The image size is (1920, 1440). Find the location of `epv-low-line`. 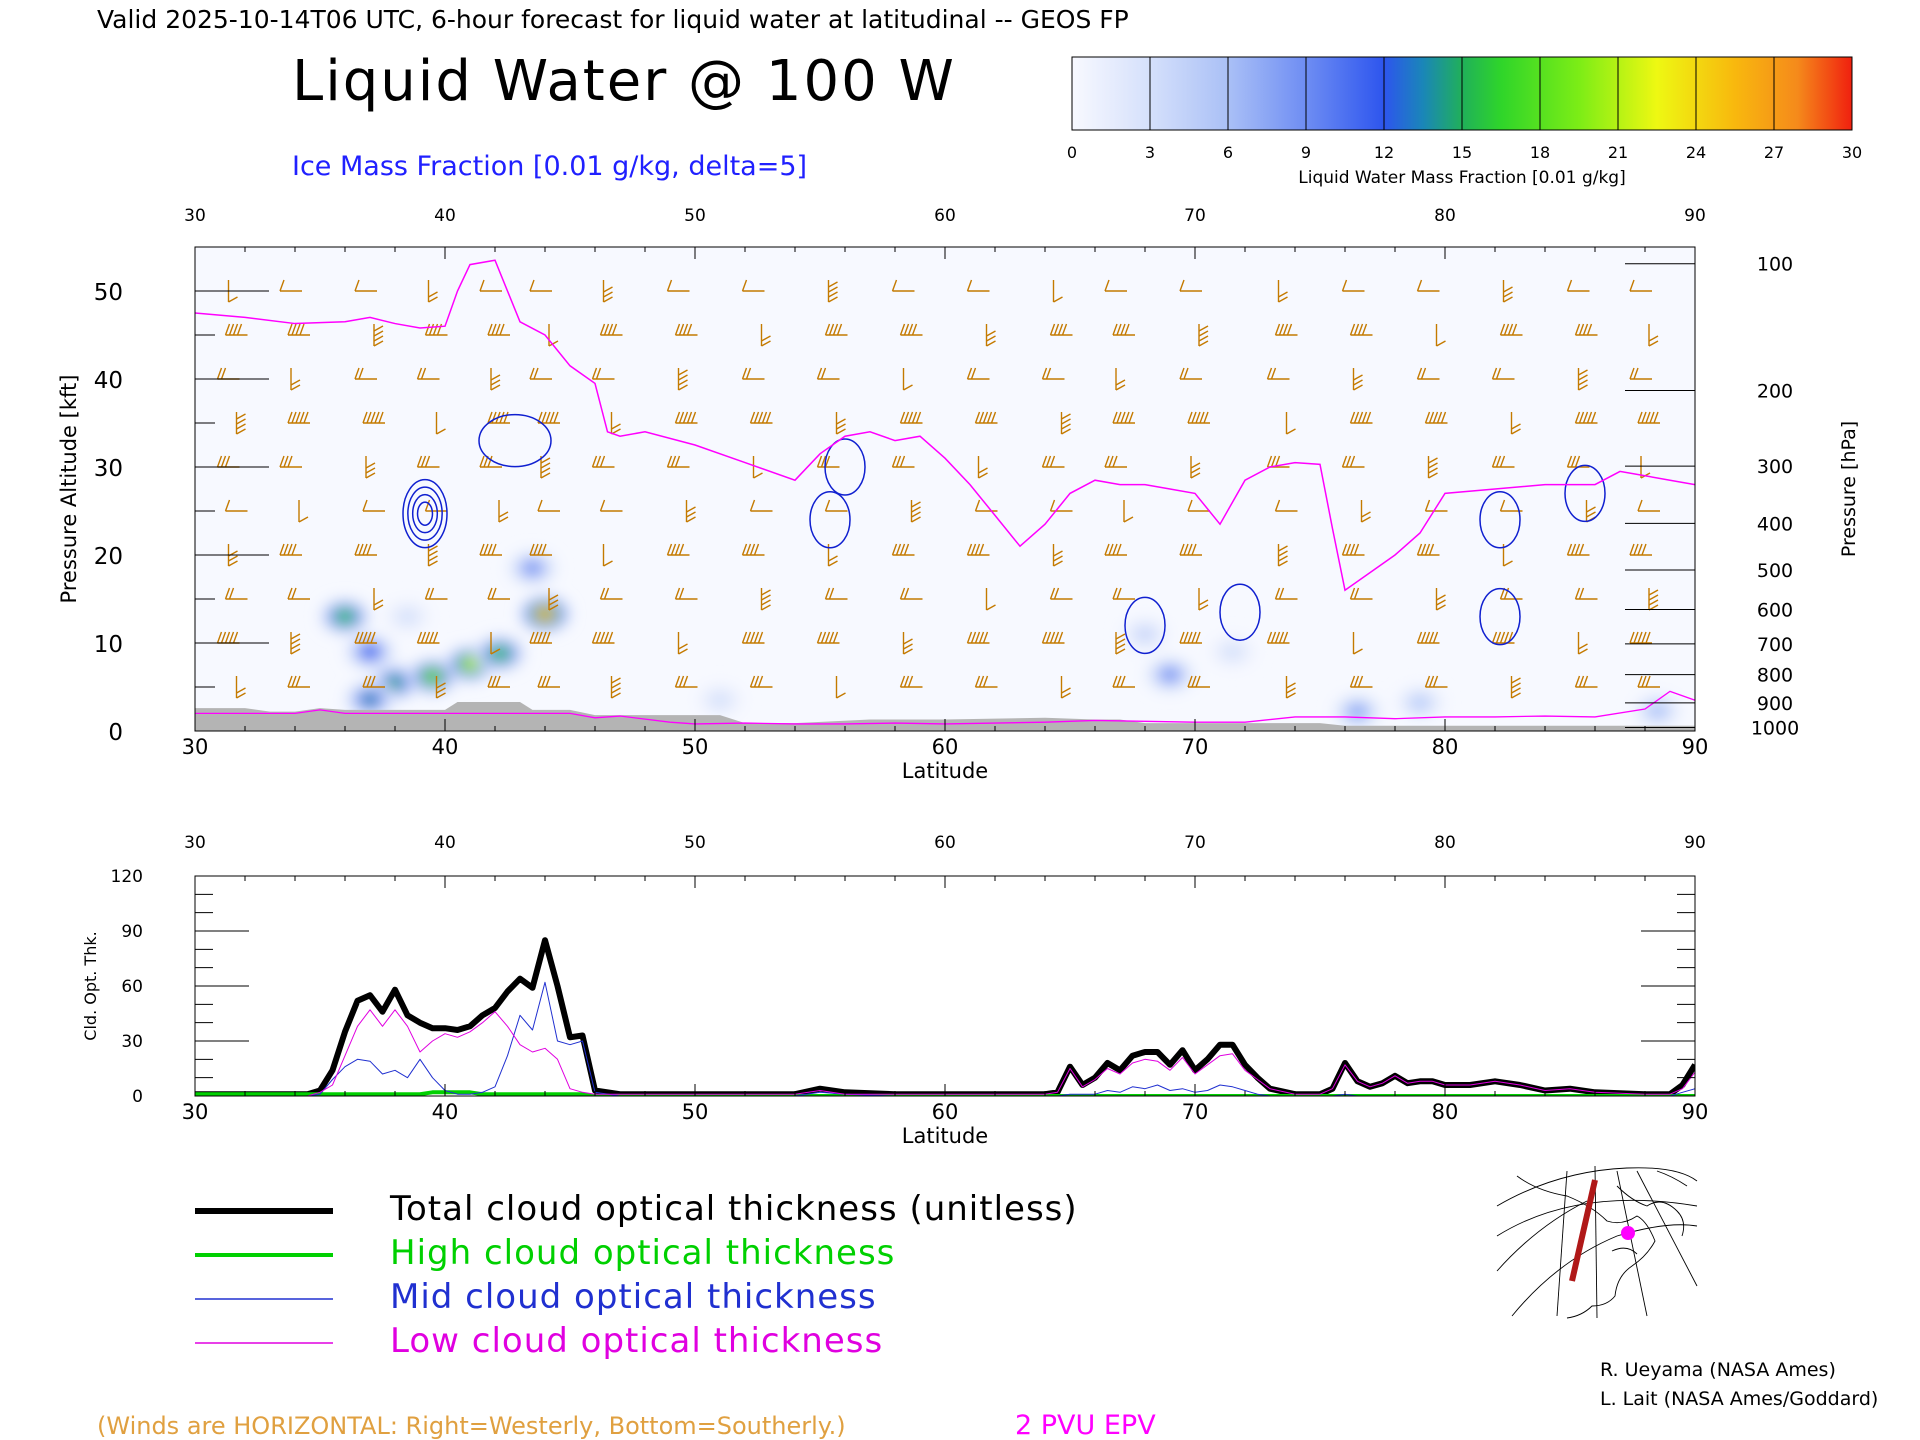

epv-low-line is located at coordinates (945, 707).